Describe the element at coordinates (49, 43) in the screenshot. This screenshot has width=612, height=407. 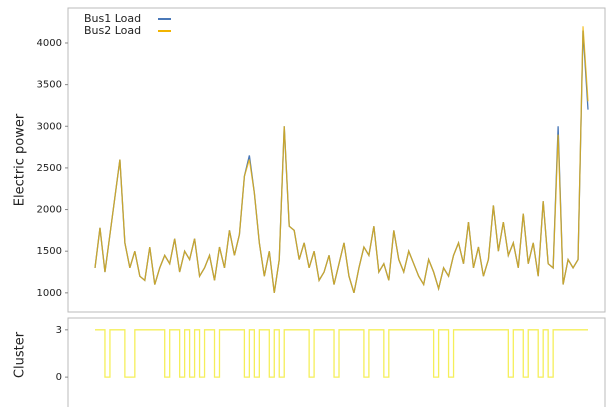
I see `y-tick-label: 4000` at that location.